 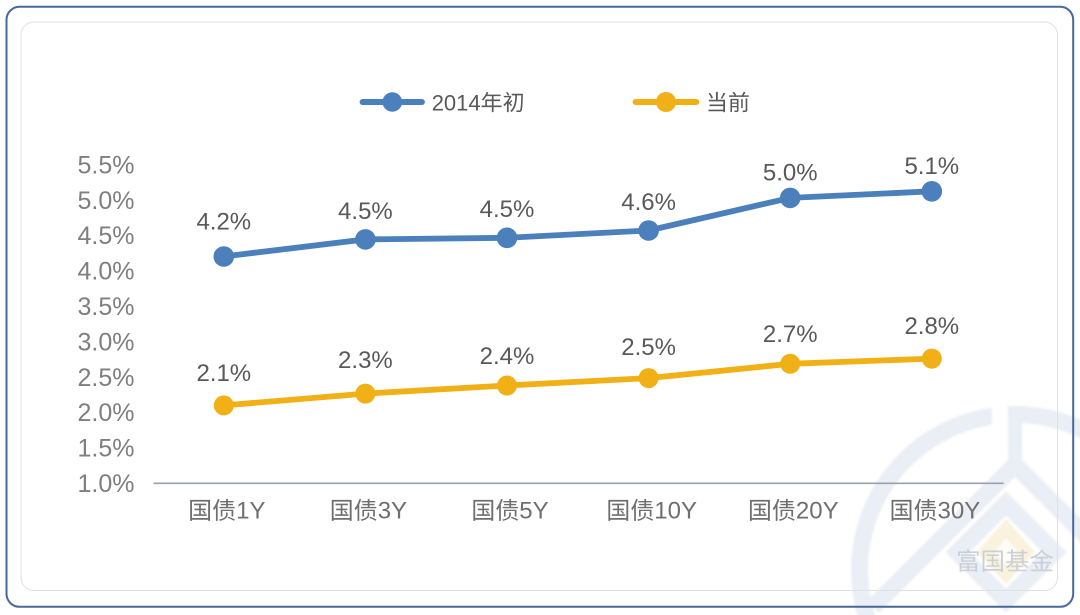 I want to click on svg-text: 10Y, so click(x=675, y=511).